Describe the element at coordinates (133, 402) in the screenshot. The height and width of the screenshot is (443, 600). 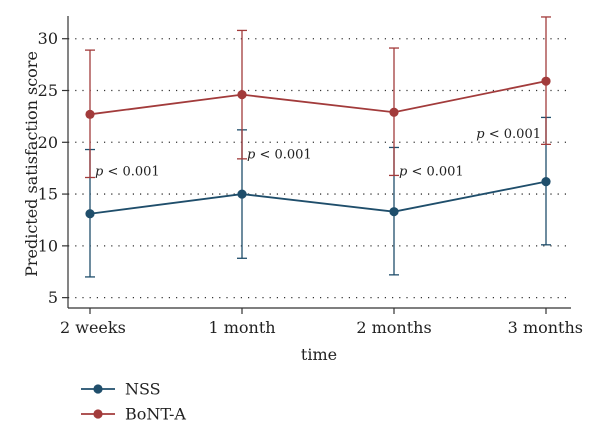
I see `legend: NSS BoNT-A` at that location.